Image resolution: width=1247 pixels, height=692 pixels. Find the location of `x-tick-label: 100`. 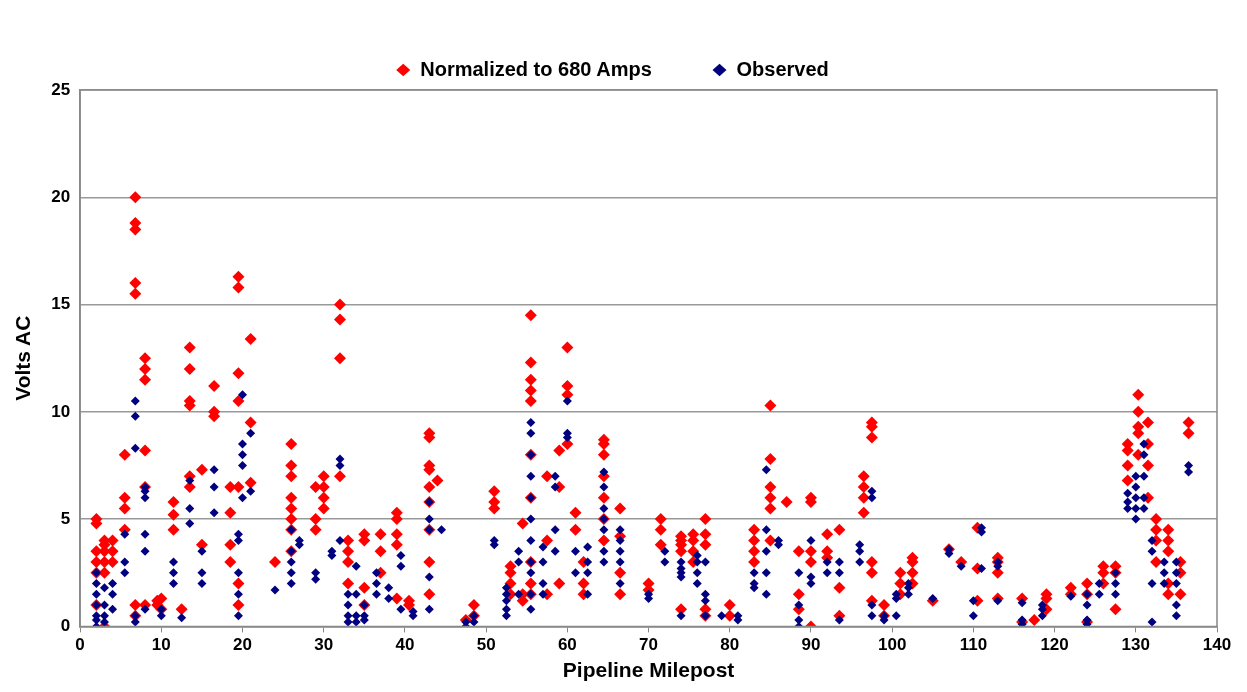

x-tick-label: 100 is located at coordinates (892, 645).